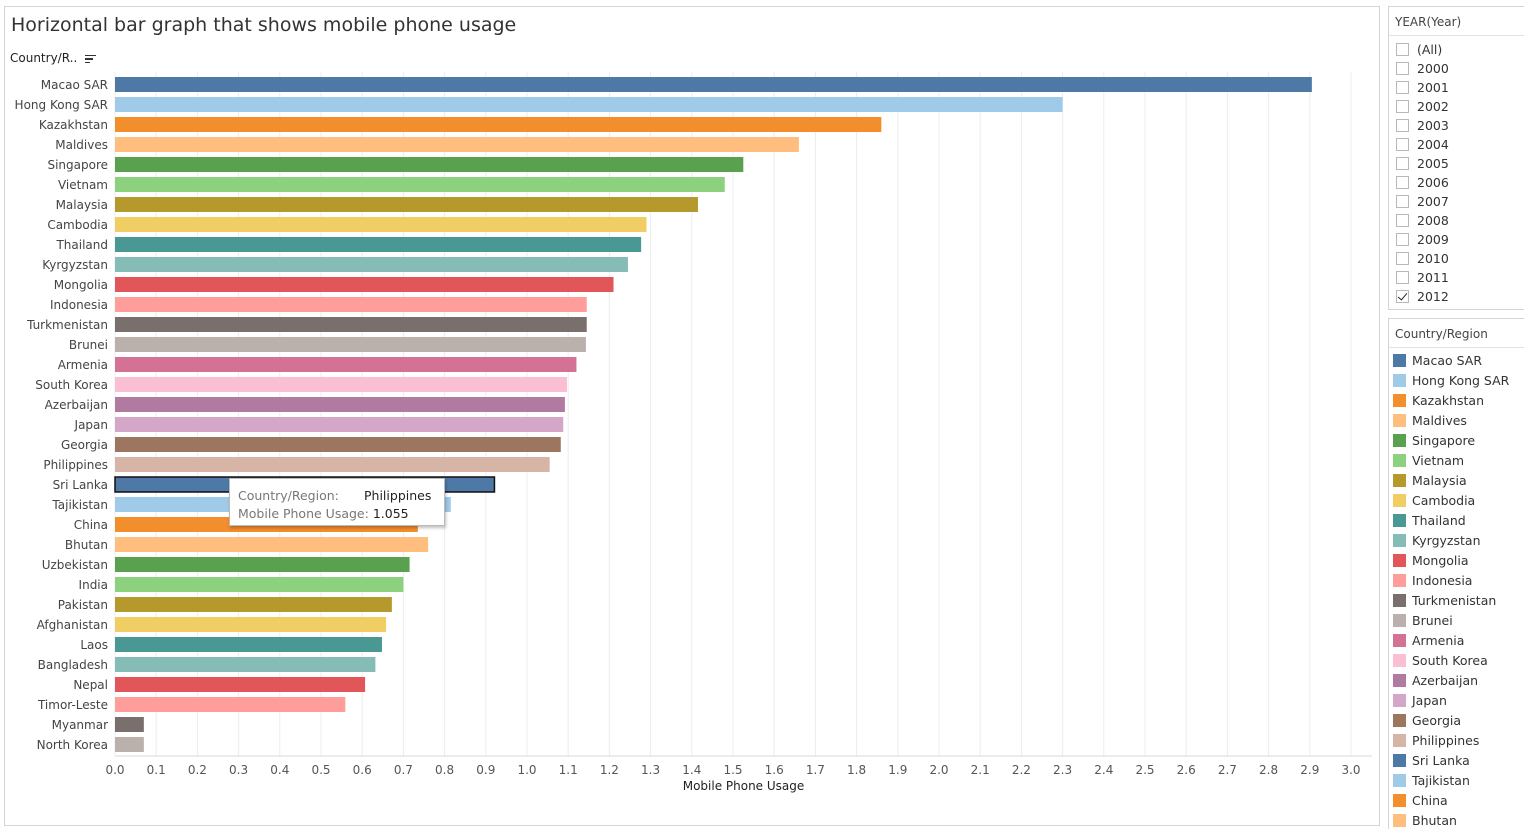  I want to click on year-filter-item: 2009, so click(1456, 239).